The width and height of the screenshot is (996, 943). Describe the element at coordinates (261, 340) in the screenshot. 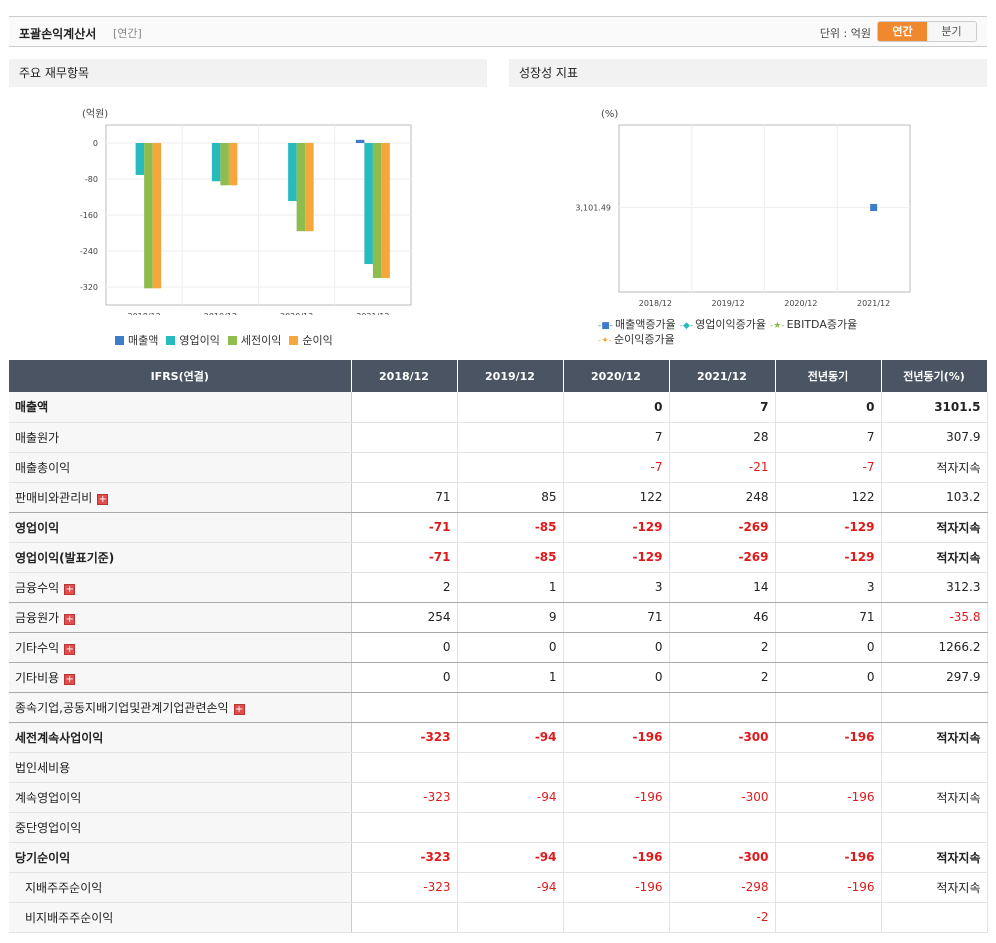

I see `legend-label: 세전이익` at that location.